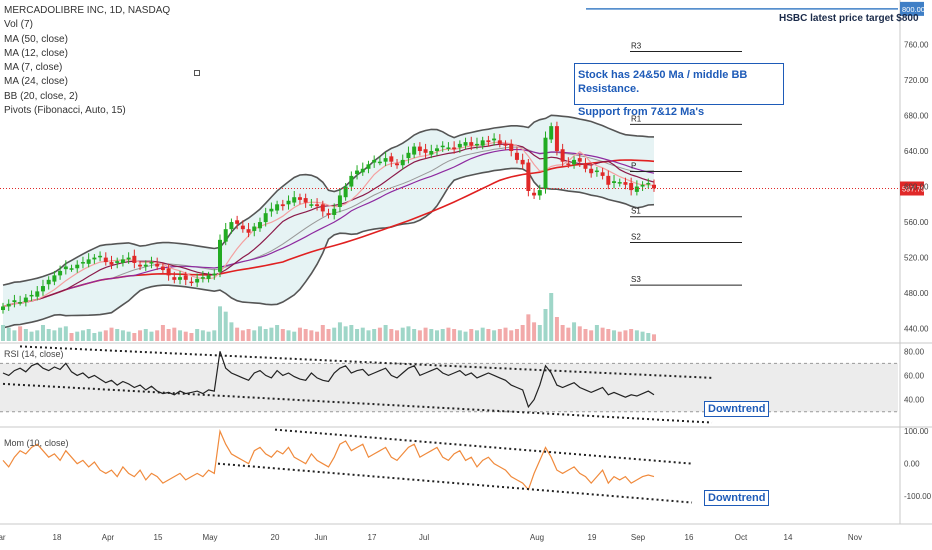  What do you see at coordinates (455, 483) in the screenshot?
I see `momentum-trendline-lower` at bounding box center [455, 483].